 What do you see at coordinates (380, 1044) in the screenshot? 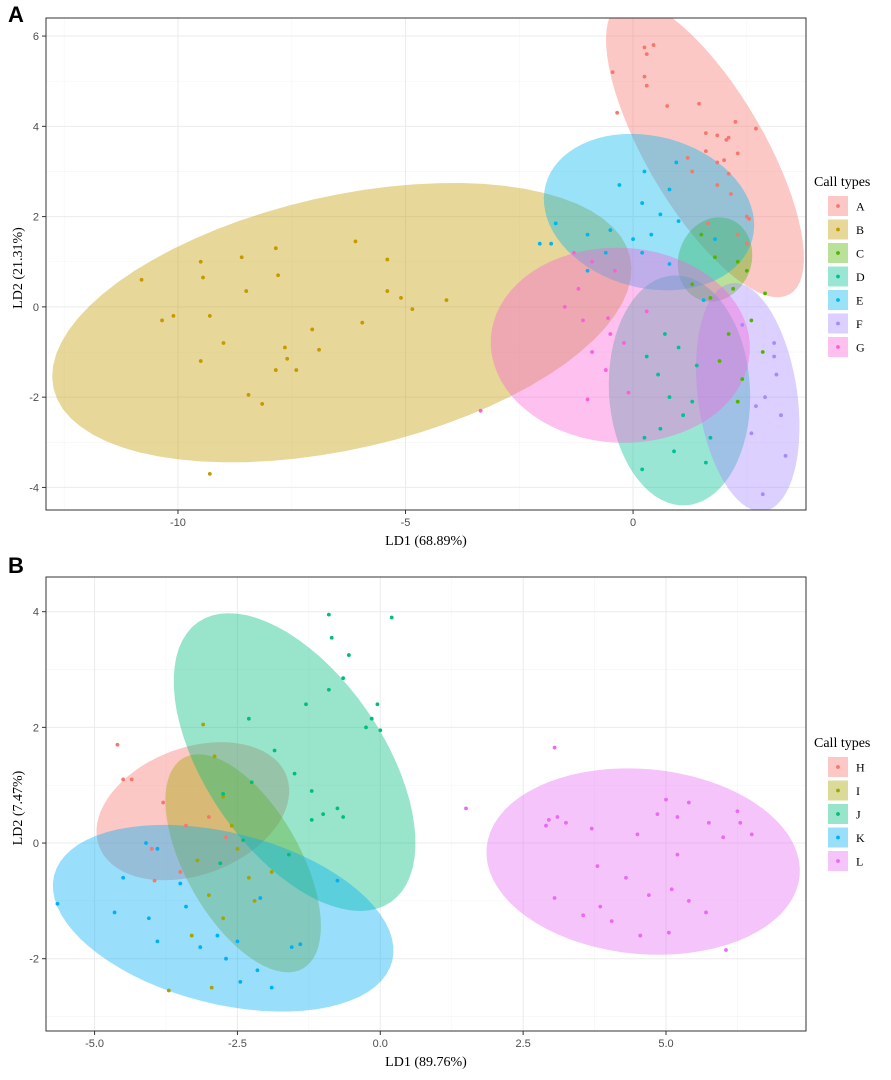
I see `x-tick-label: 0.0` at bounding box center [380, 1044].